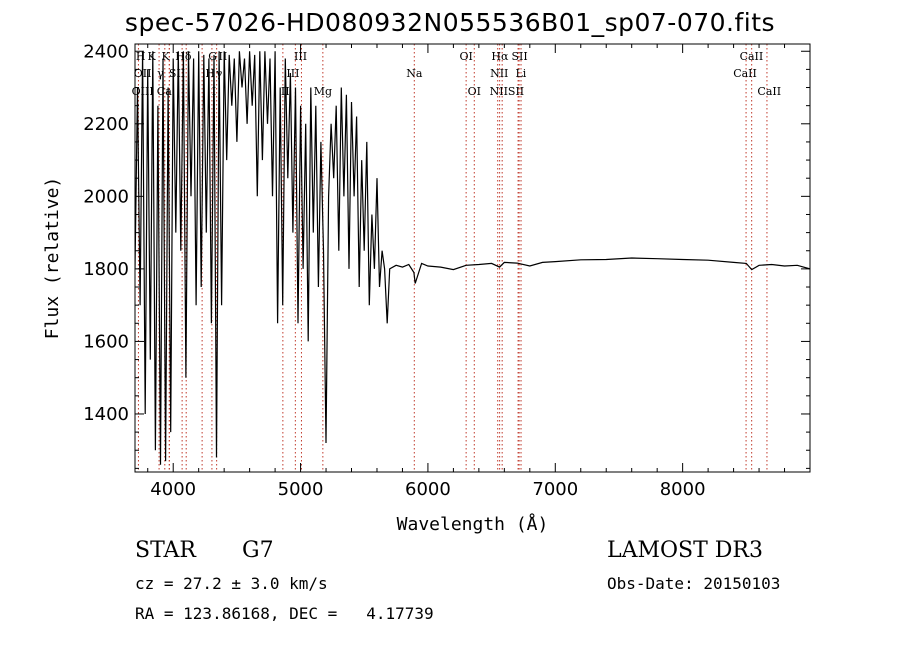  What do you see at coordinates (683, 489) in the screenshot?
I see `x-tick-label: 8000` at bounding box center [683, 489].